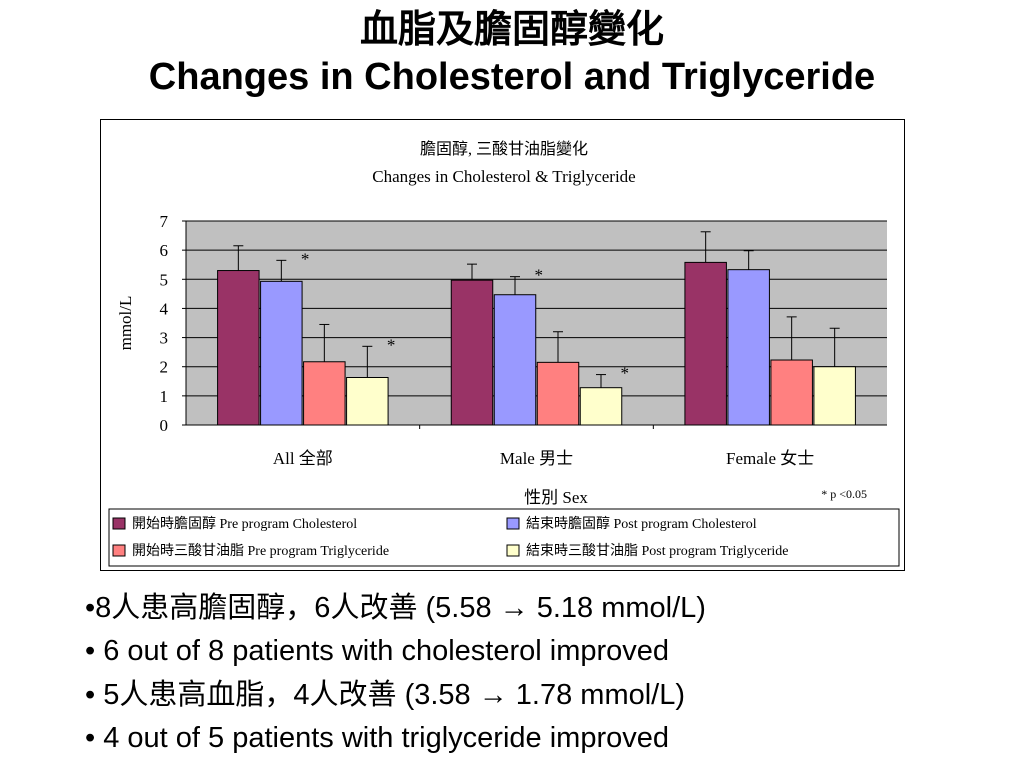 This screenshot has width=1024, height=768. I want to click on legend-label: 結束時膽固醇 Post program Cholesterol, so click(641, 523).